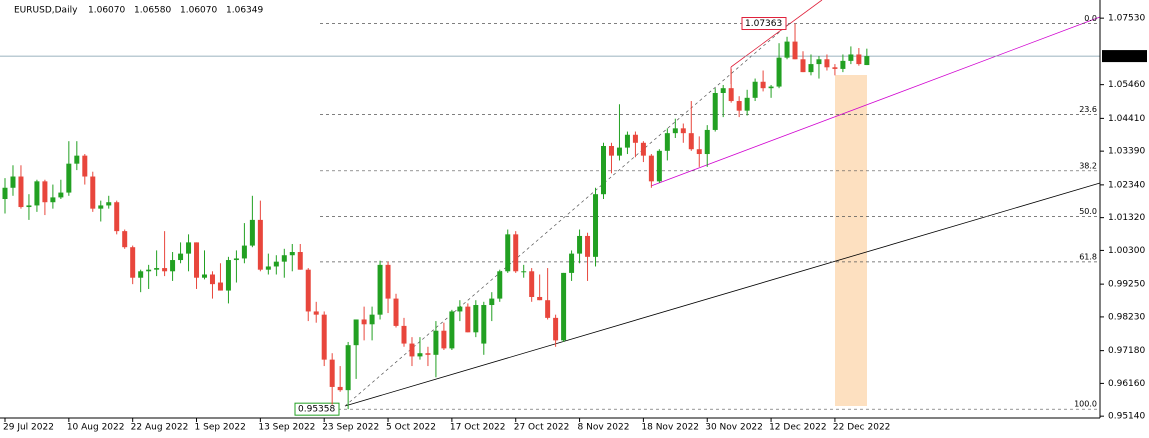  Describe the element at coordinates (1088, 165) in the screenshot. I see `fib-label: 38.2` at that location.